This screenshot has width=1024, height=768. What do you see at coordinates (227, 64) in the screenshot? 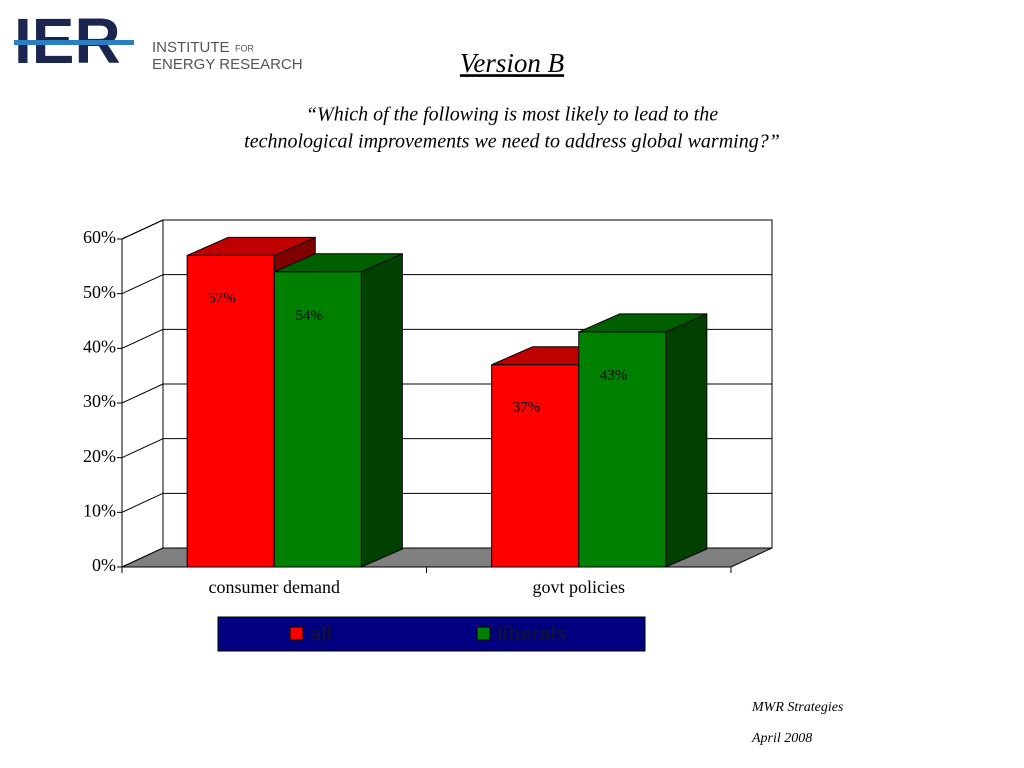
I see `logo-line2: ENERGY RESEARCH` at bounding box center [227, 64].